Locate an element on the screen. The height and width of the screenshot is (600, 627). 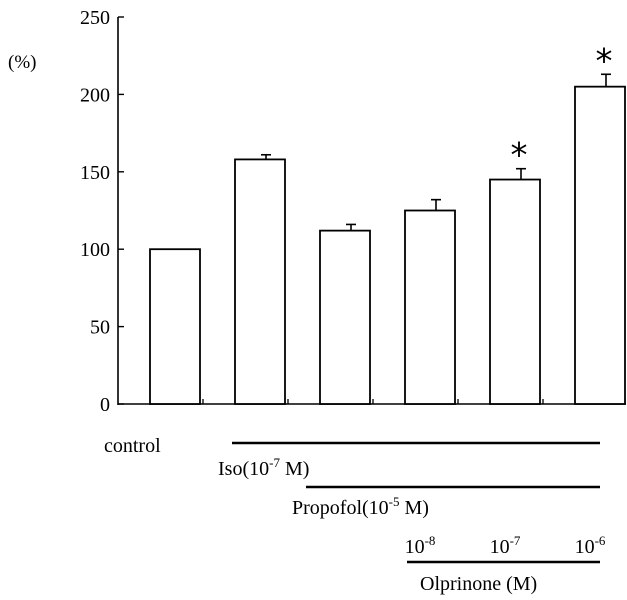
olprinone-dose-label: 10-7 is located at coordinates (505, 545).